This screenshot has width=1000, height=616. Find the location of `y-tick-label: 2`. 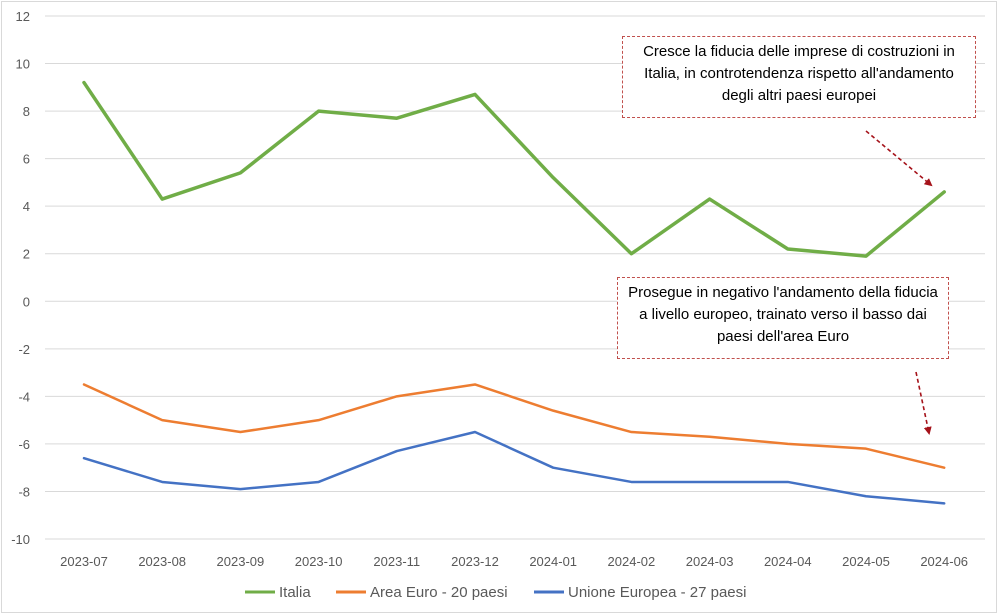

y-tick-label: 2 is located at coordinates (26, 254).